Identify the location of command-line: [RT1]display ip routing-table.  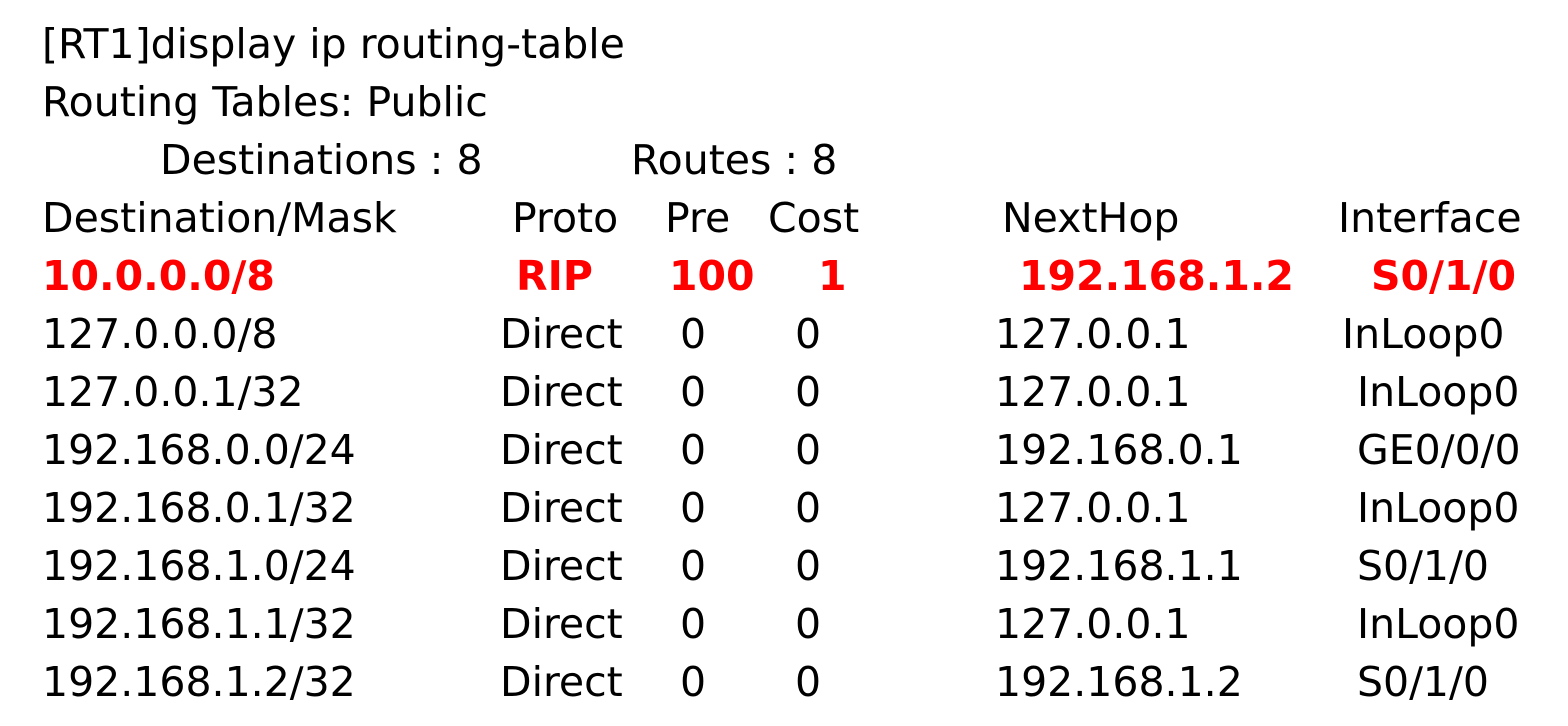
(333, 44).